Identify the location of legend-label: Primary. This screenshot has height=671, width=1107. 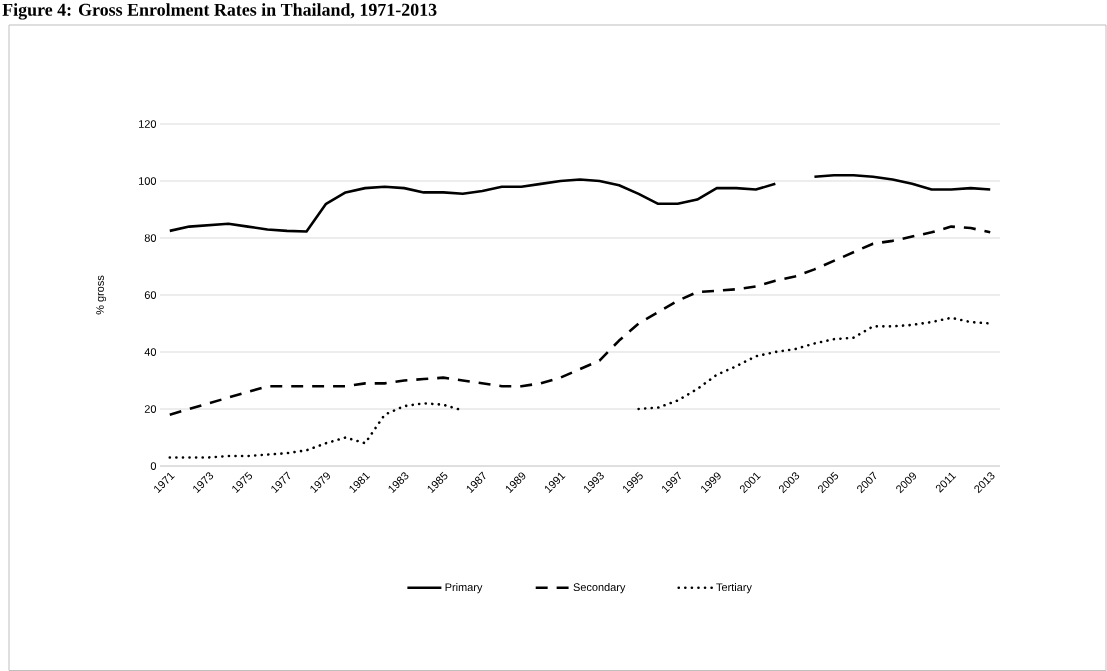
(464, 588).